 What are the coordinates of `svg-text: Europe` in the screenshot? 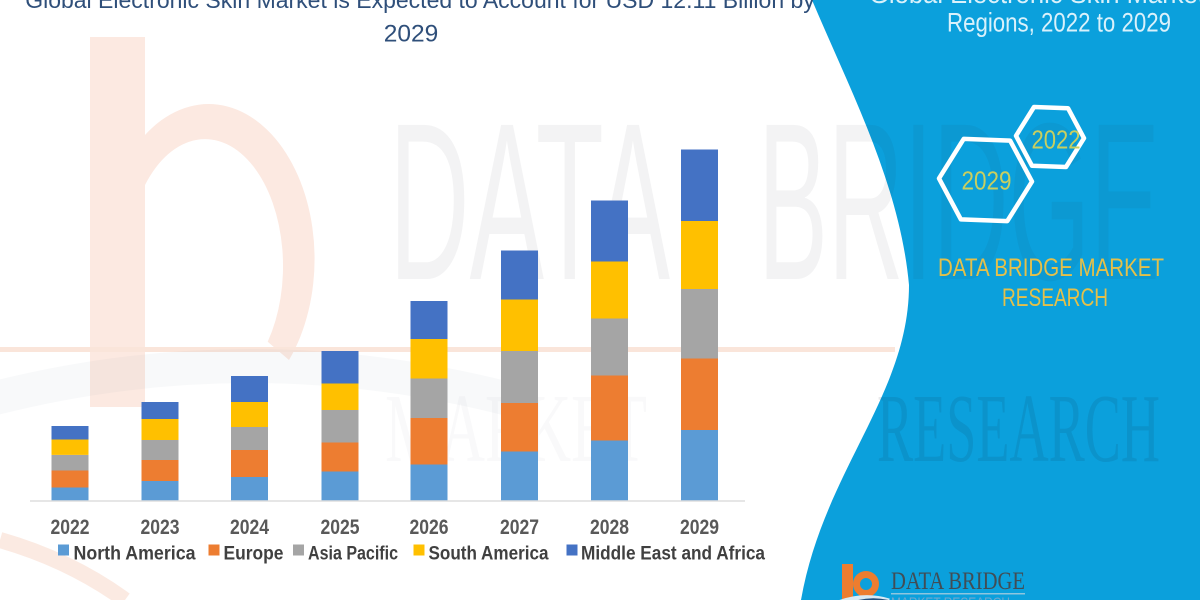 It's located at (254, 554).